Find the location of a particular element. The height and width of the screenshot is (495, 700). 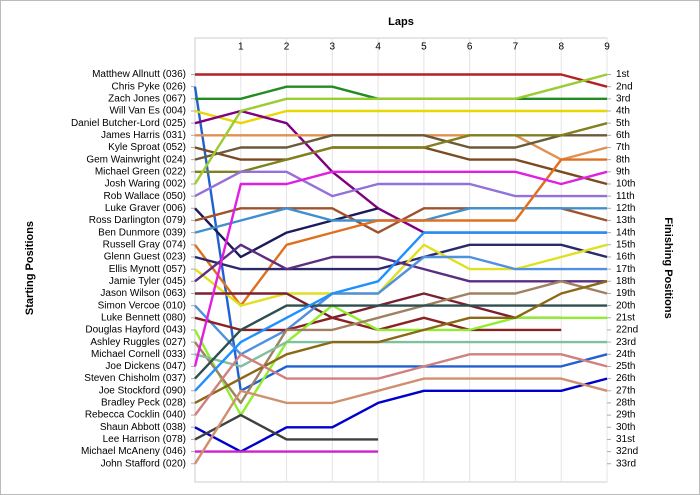

y-tick-label: Michael Cornell (033) is located at coordinates (138, 354).